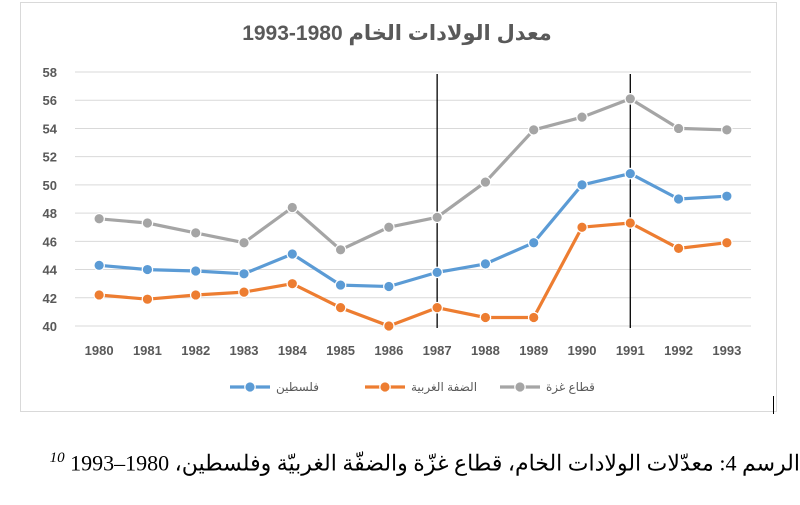 The image size is (800, 505). Describe the element at coordinates (57, 458) in the screenshot. I see `caption-footnote: 10` at that location.